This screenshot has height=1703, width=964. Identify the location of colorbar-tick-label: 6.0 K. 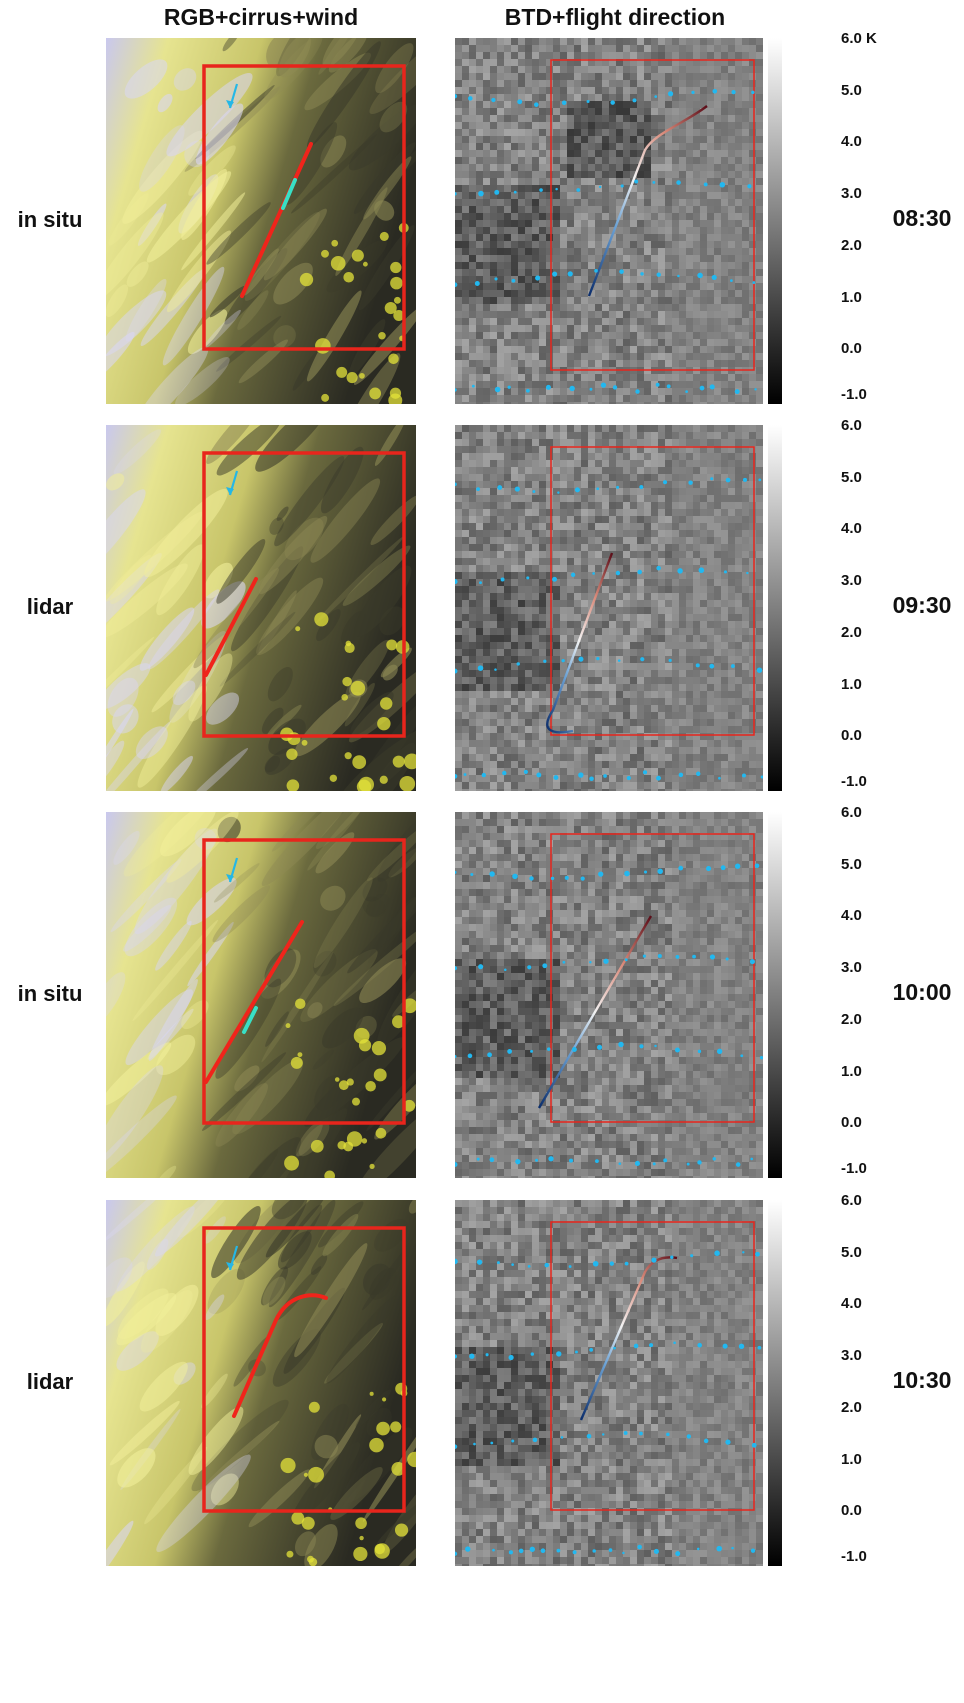
(859, 38).